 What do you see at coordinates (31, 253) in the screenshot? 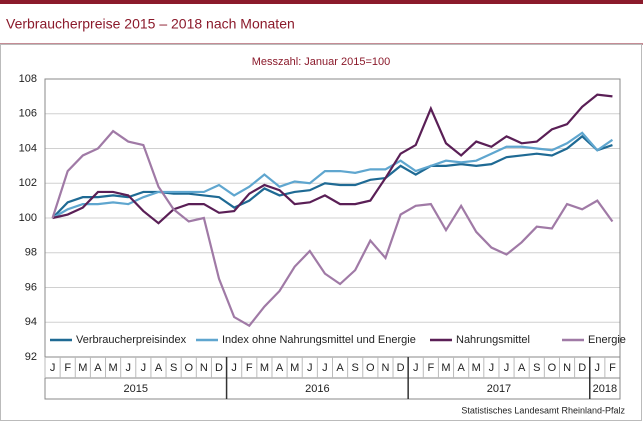
I see `y-tick-label: 98` at bounding box center [31, 253].